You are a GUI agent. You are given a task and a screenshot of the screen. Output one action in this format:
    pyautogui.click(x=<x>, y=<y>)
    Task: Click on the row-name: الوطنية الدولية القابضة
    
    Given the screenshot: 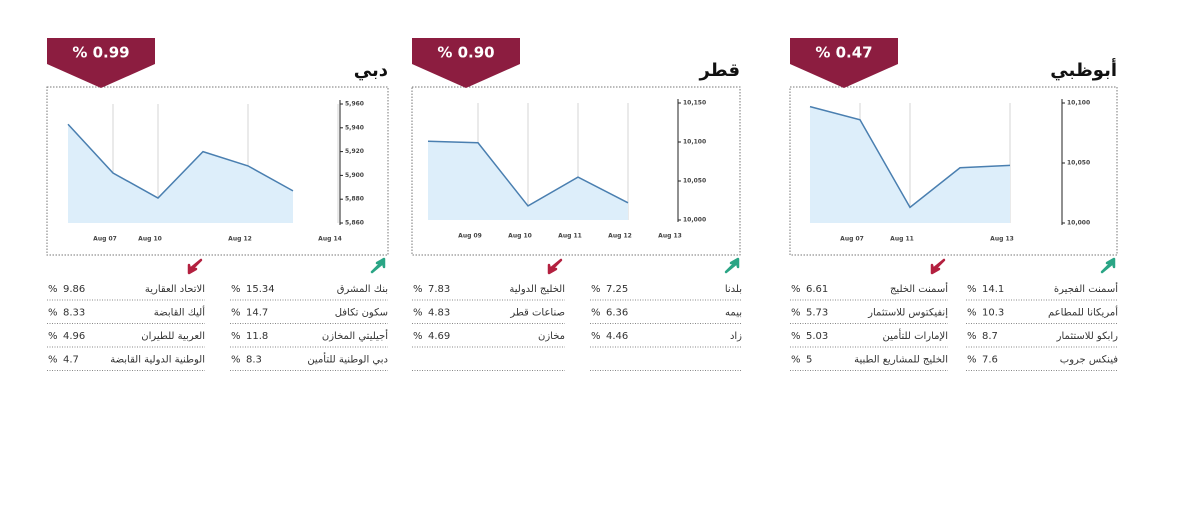 What is the action you would take?
    pyautogui.click(x=157, y=360)
    